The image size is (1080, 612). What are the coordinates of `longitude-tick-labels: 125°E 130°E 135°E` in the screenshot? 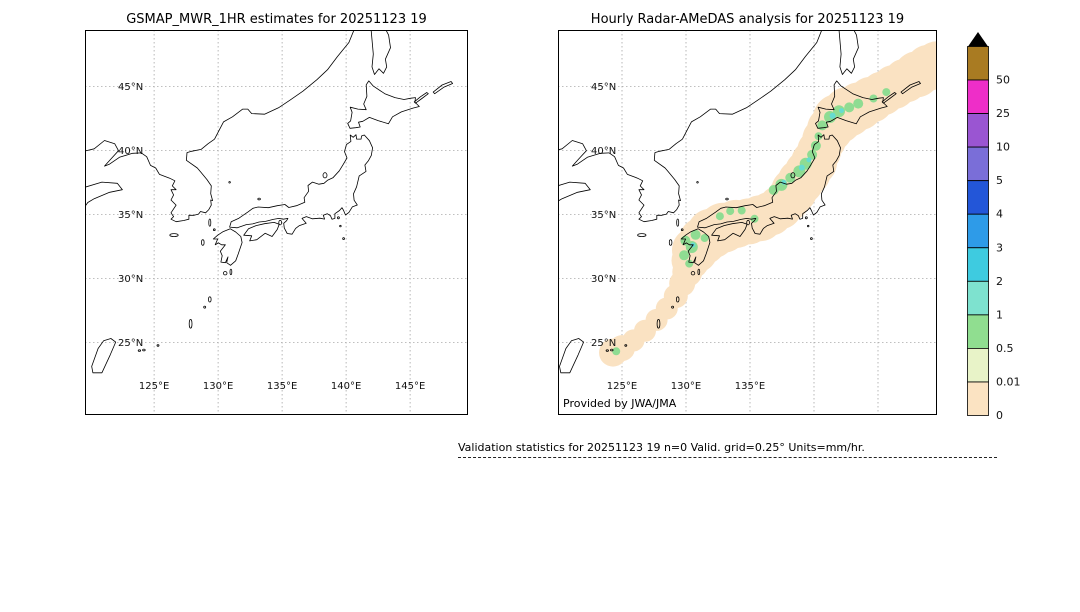 It's located at (686, 386).